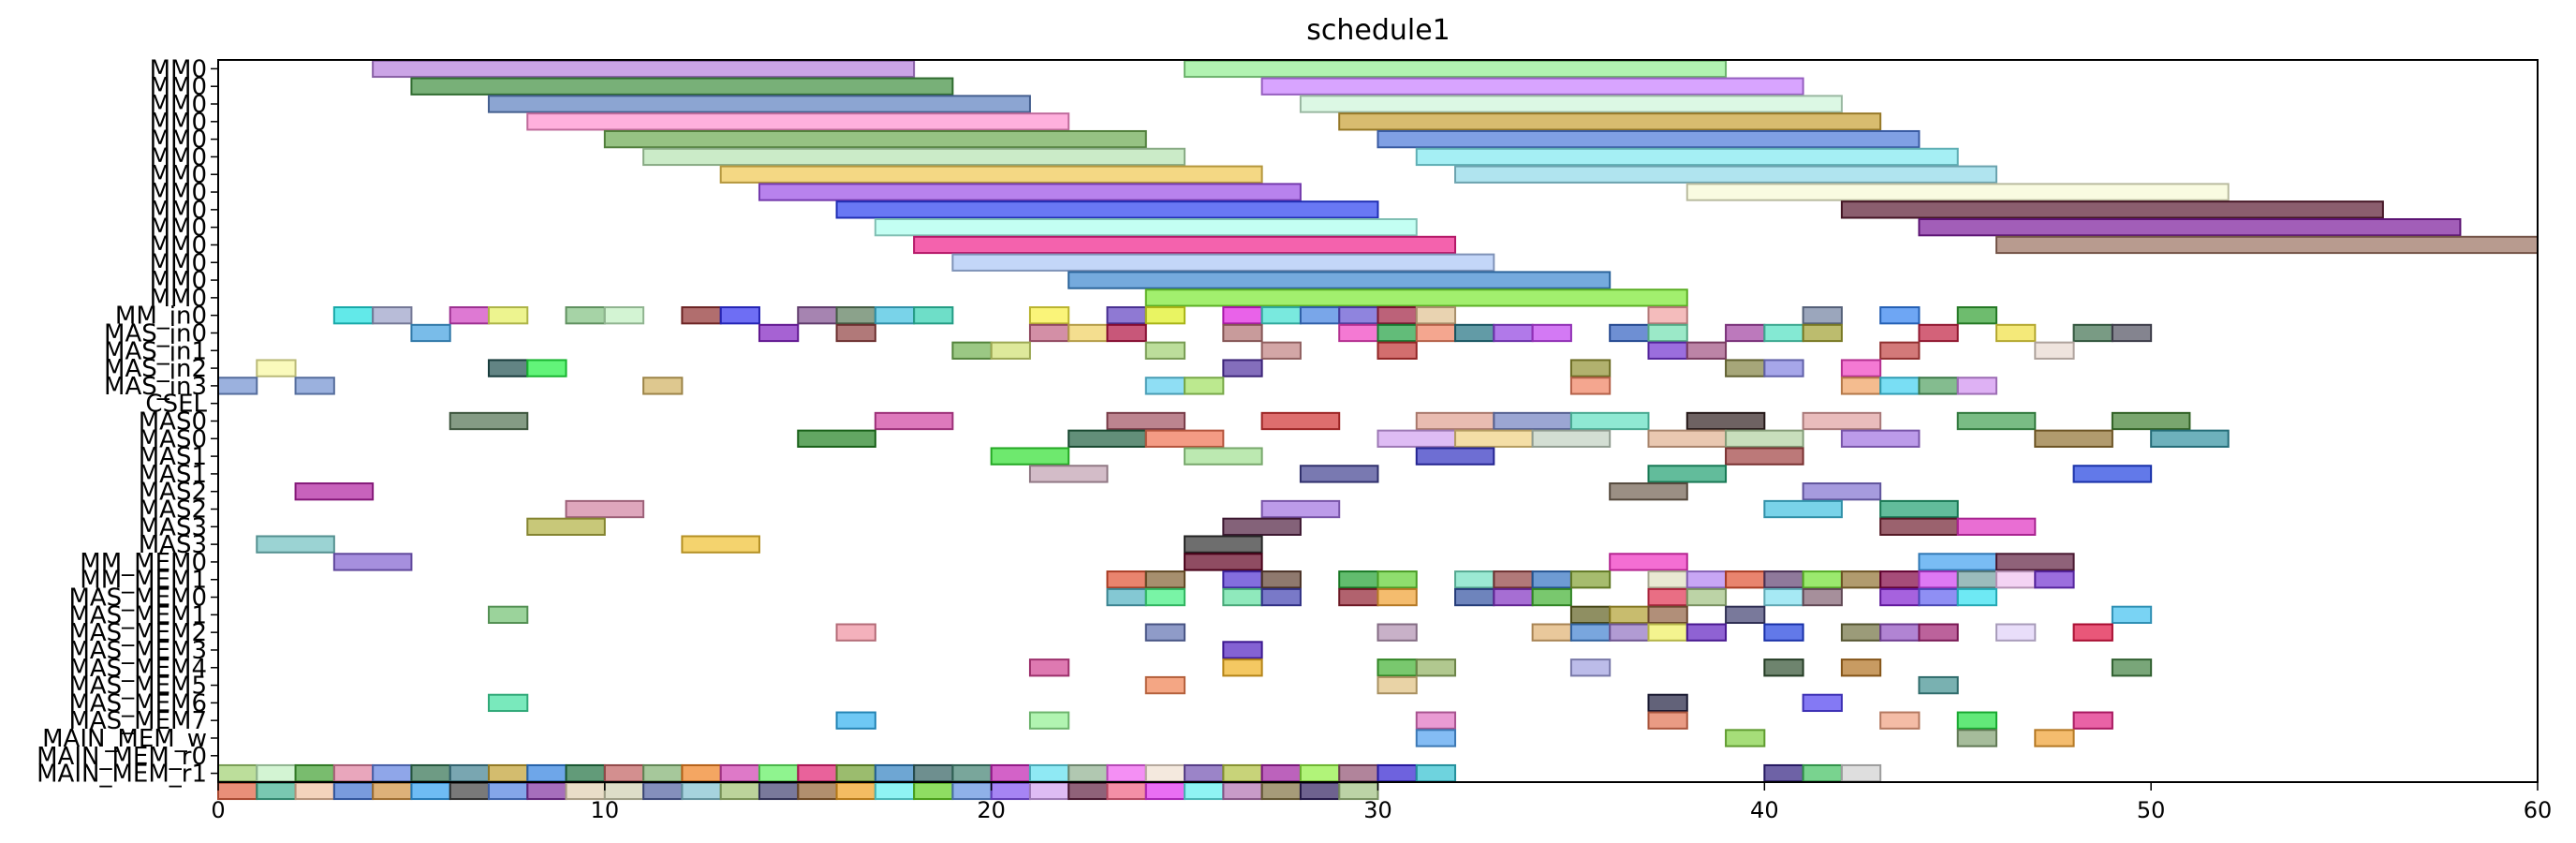  Describe the element at coordinates (143, 581) in the screenshot. I see `y-tick-label: MM_MEM1` at that location.